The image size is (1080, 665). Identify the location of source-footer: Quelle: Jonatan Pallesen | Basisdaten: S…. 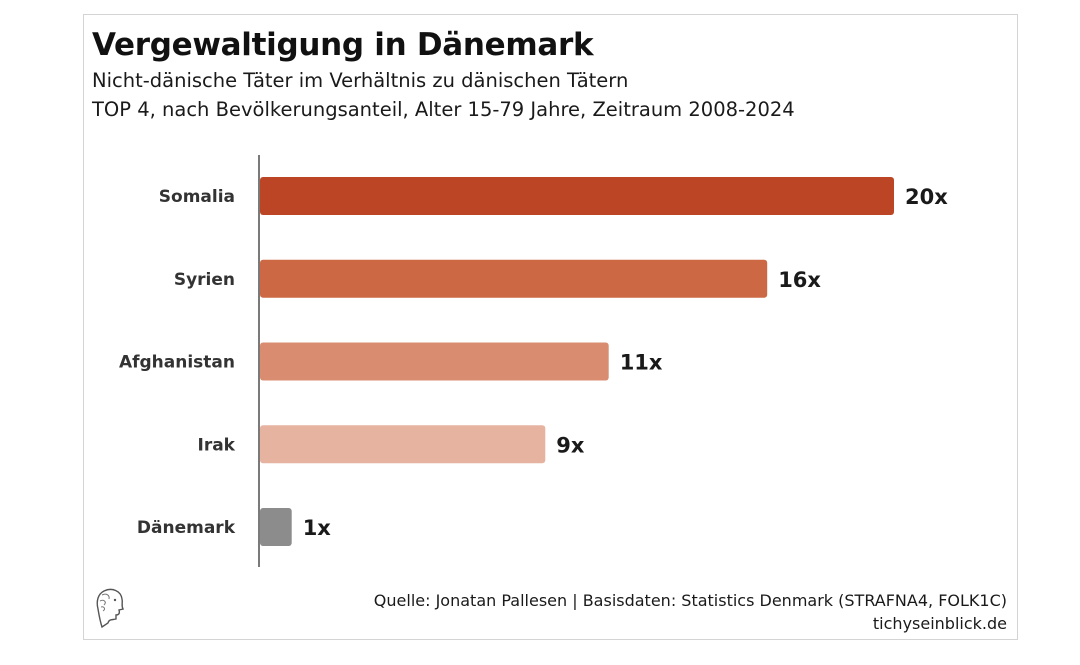
(690, 612).